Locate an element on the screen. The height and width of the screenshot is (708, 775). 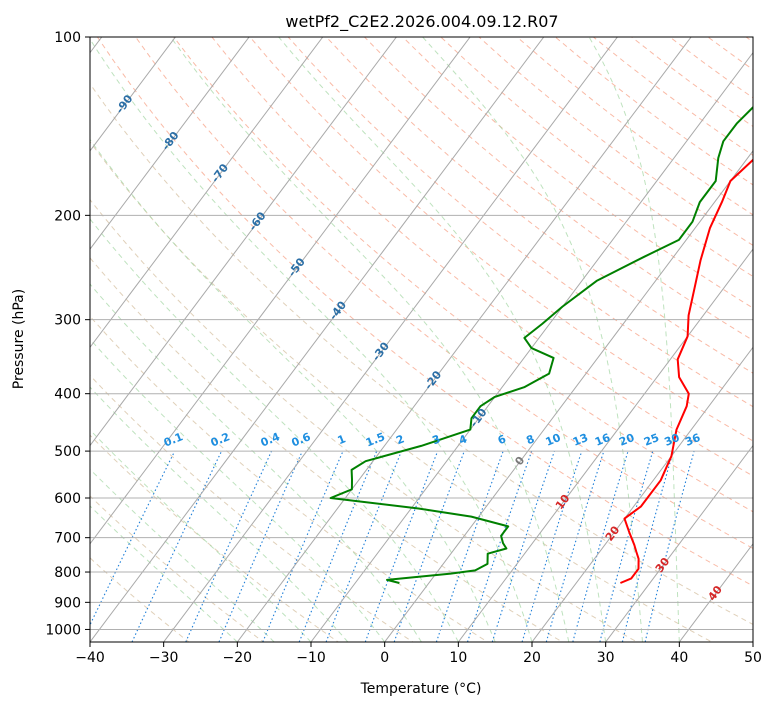
x-tick-label: −10 is located at coordinates (311, 658).